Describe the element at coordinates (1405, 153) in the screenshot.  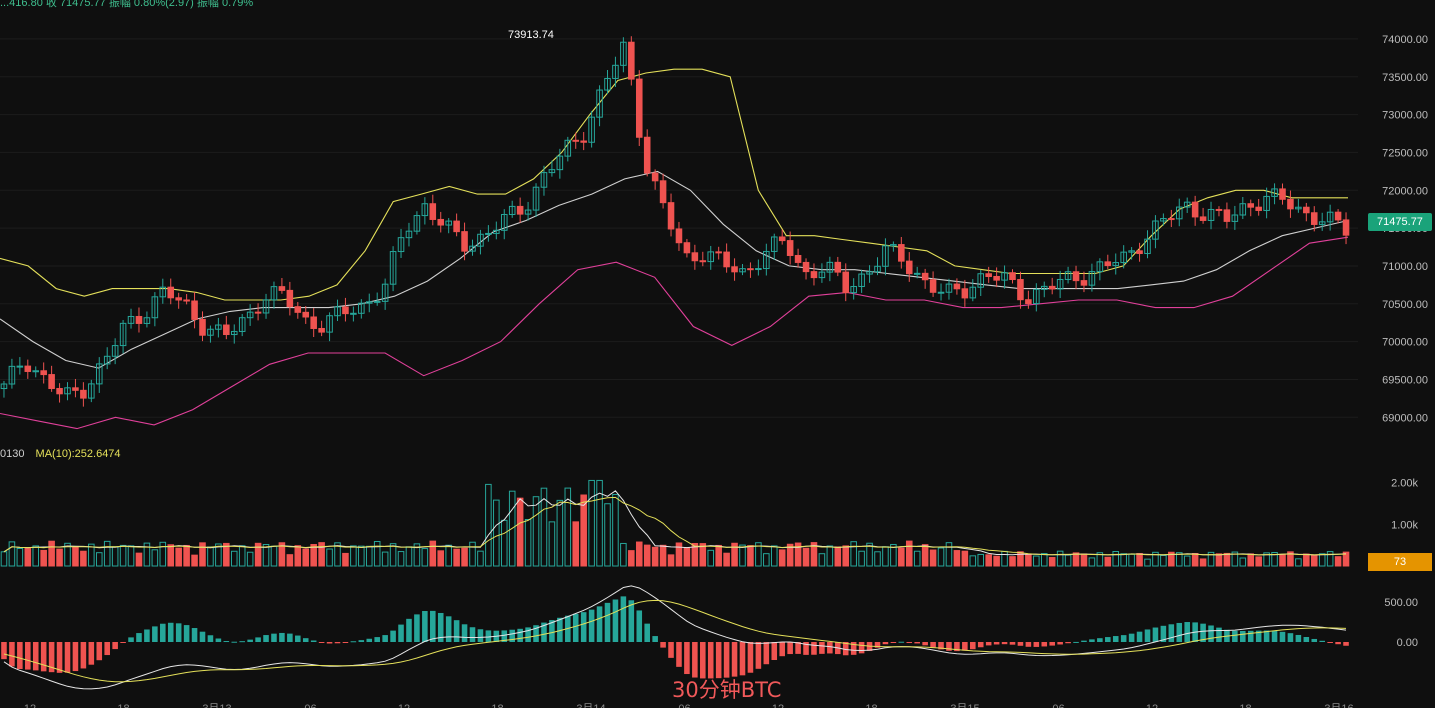
I see `price-tick-label: 72500.00` at that location.